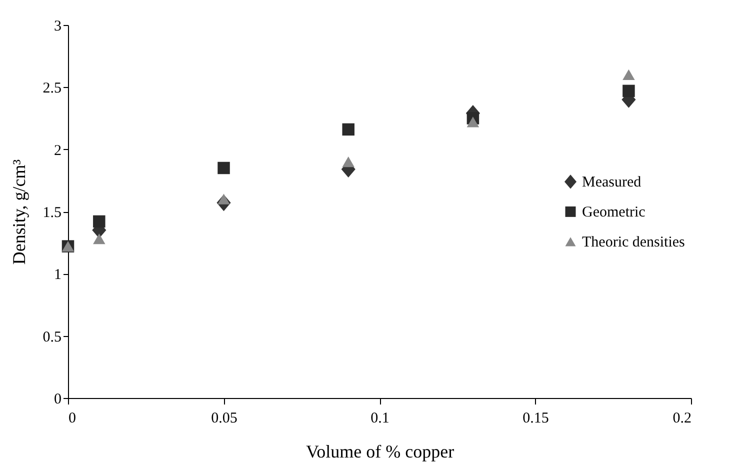 The width and height of the screenshot is (747, 476). Describe the element at coordinates (52, 213) in the screenshot. I see `y-tick-label: 1.5` at that location.